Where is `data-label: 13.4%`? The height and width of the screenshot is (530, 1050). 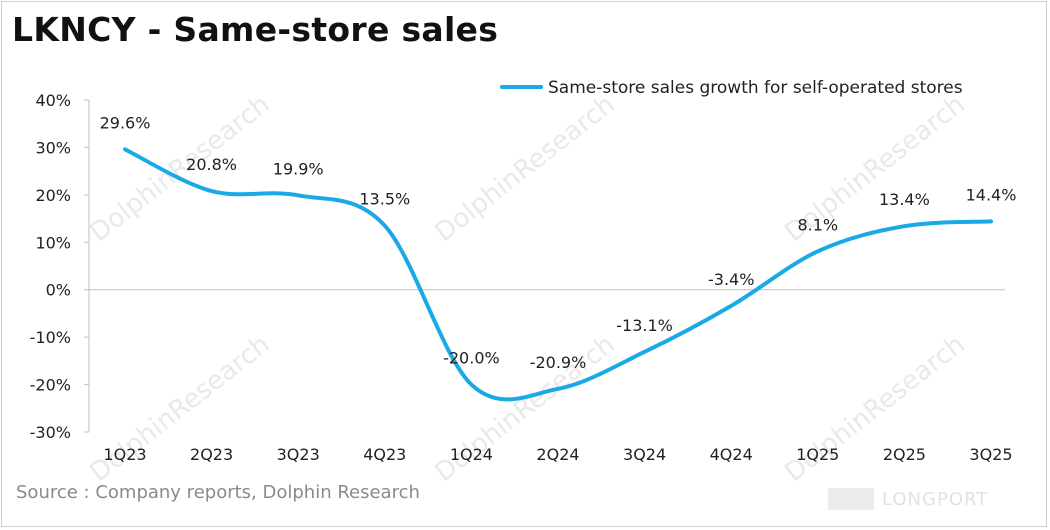 data-label: 13.4% is located at coordinates (904, 199).